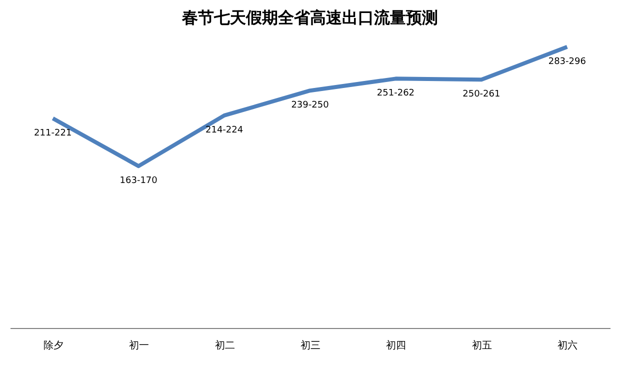 The height and width of the screenshot is (380, 640). I want to click on x-tick-label: 除夕, so click(53, 346).